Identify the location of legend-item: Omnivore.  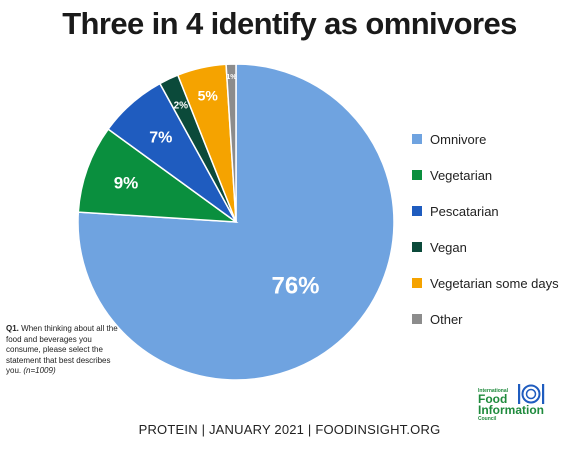
(485, 139).